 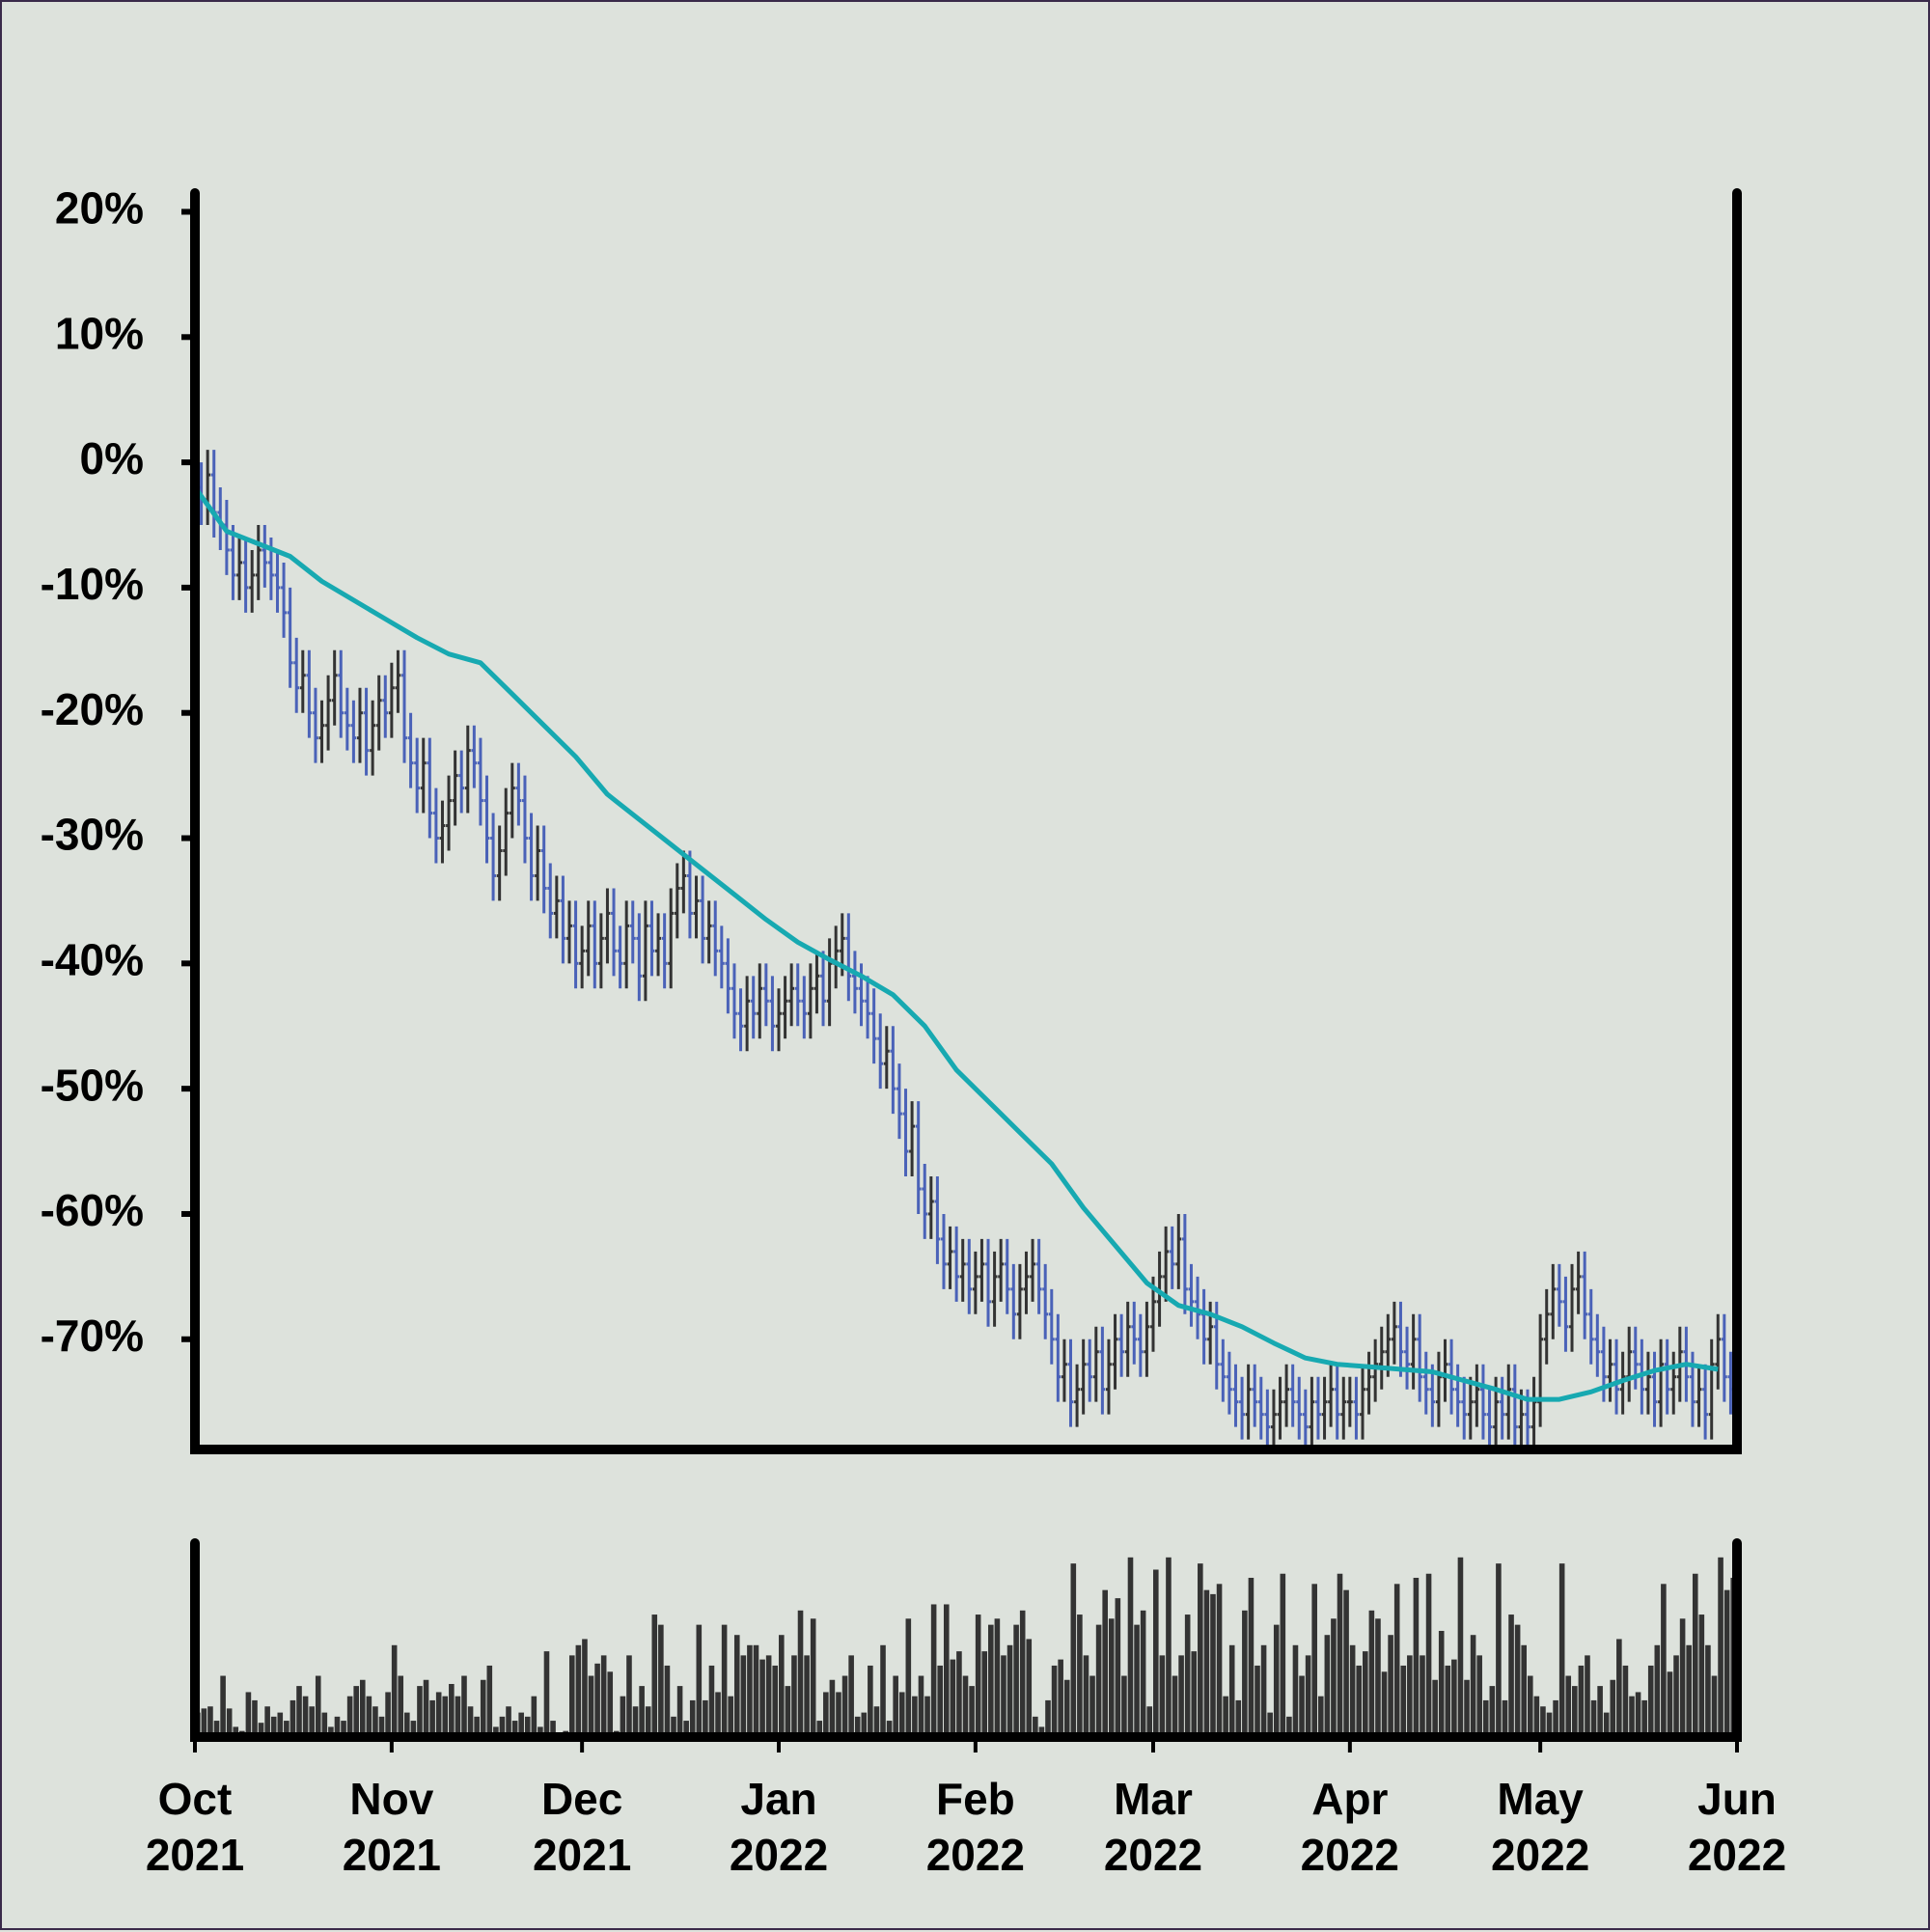 What do you see at coordinates (92, 1336) in the screenshot?
I see `y-tick-label: -70%` at bounding box center [92, 1336].